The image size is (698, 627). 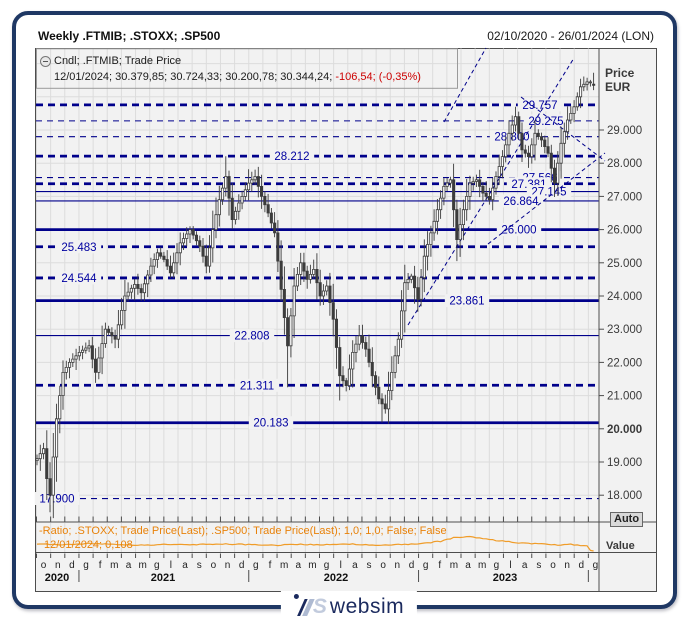 What do you see at coordinates (620, 80) in the screenshot?
I see `price-axis-title: Price EUR` at bounding box center [620, 80].